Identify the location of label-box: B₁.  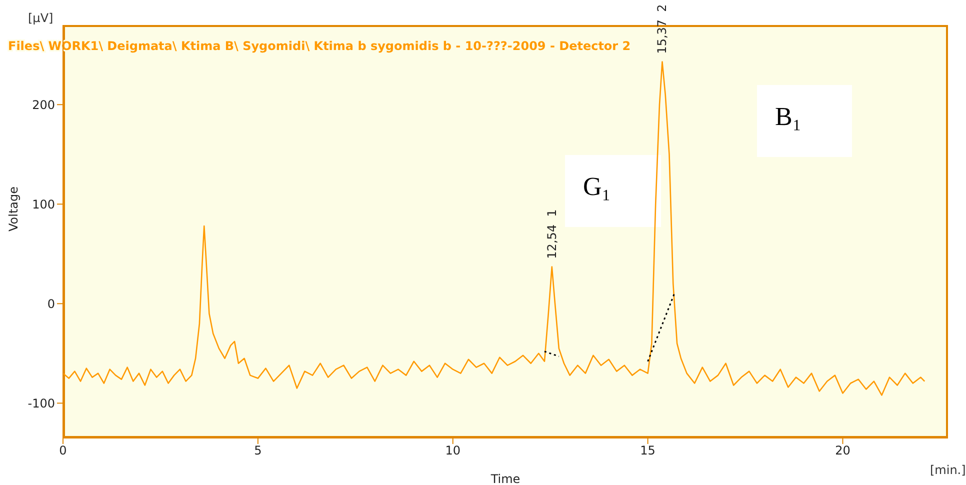
(804, 121).